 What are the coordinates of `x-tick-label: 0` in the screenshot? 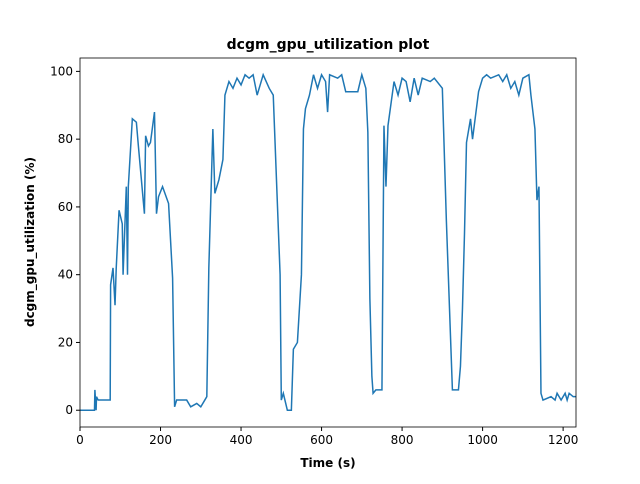 It's located at (80, 440).